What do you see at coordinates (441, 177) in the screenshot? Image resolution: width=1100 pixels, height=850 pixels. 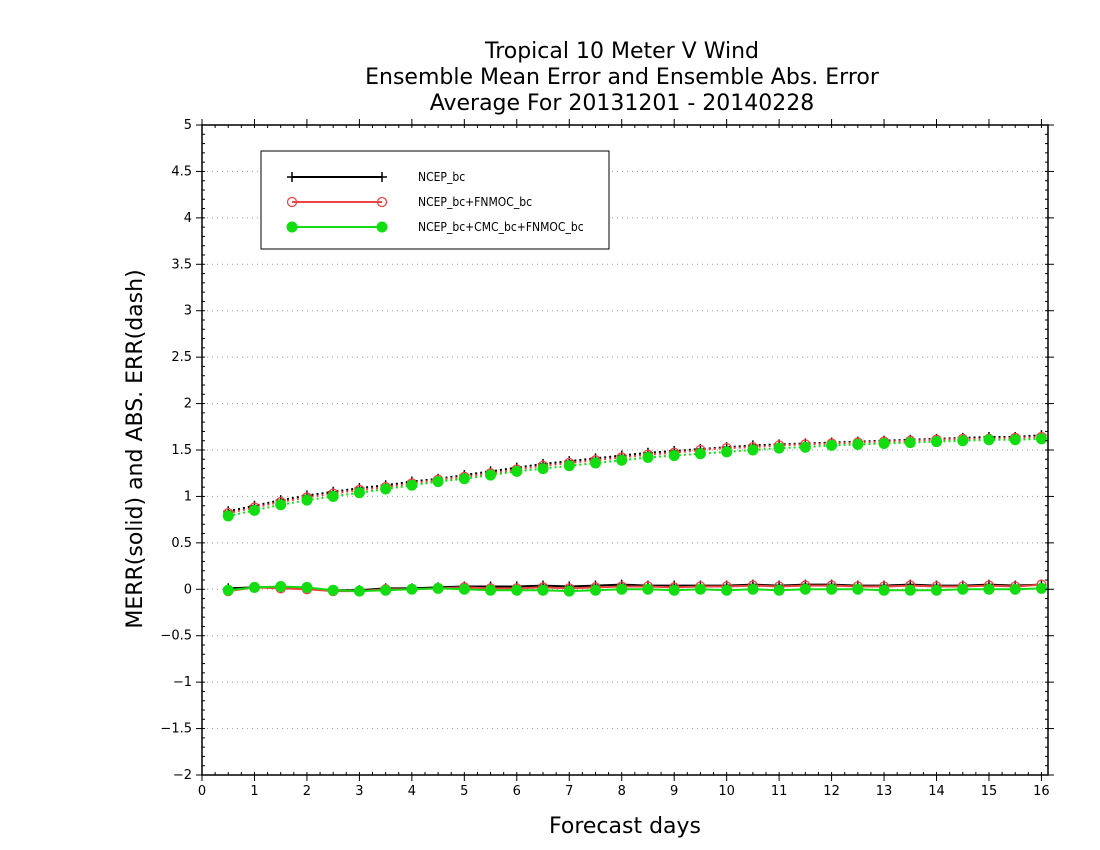 I see `legend-label: NCEP_bc` at bounding box center [441, 177].